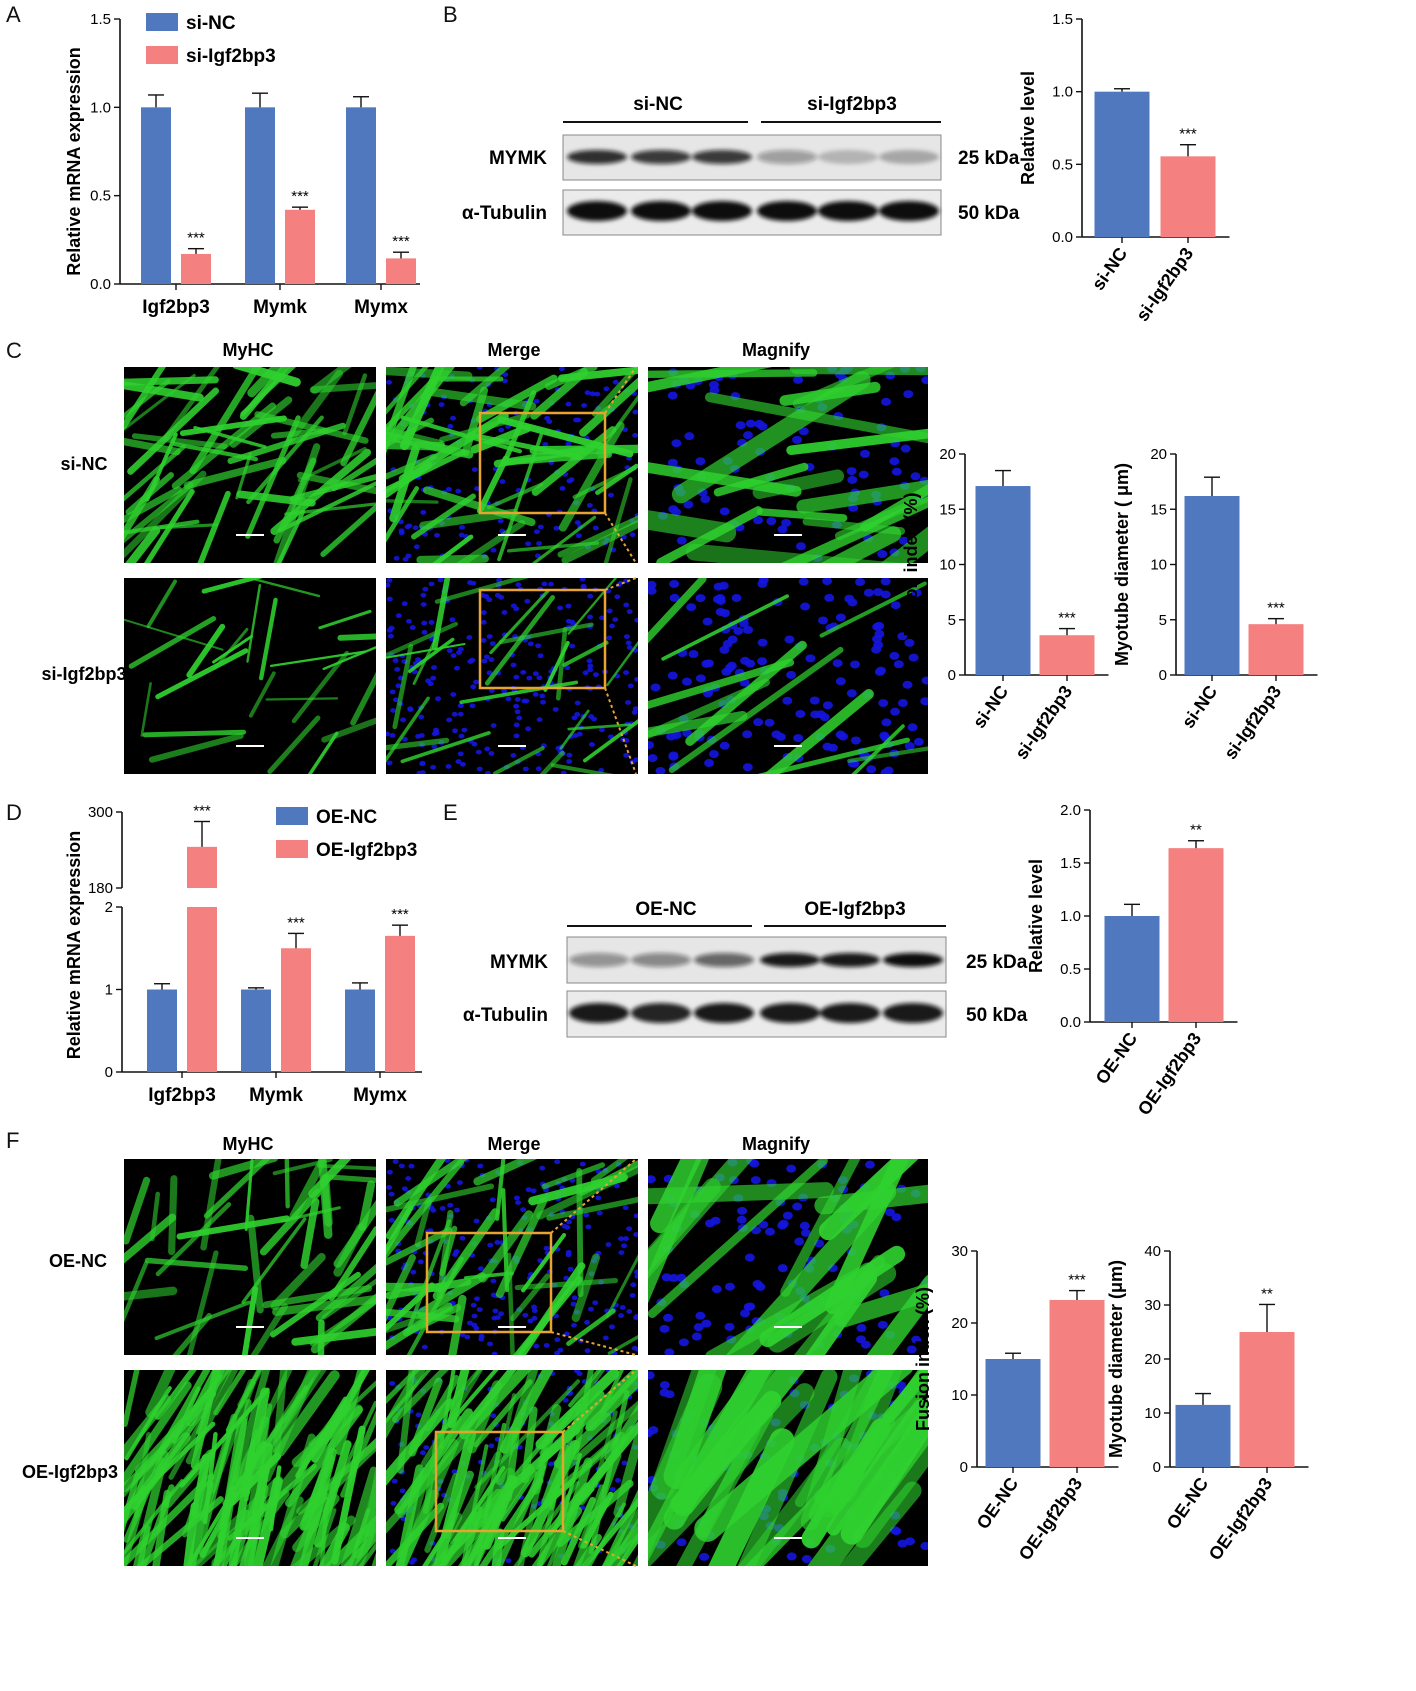  Describe the element at coordinates (182, 1095) in the screenshot. I see `x-tick-label: Igf2bp3` at that location.